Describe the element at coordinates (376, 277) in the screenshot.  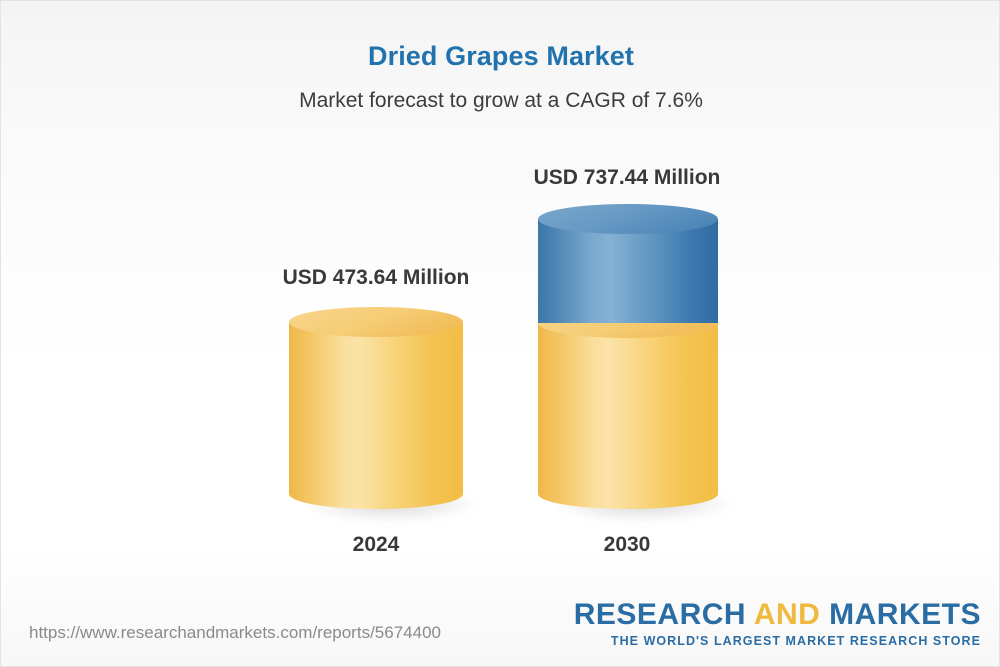
I see `value-label-2024: USD 473.64 Million` at that location.